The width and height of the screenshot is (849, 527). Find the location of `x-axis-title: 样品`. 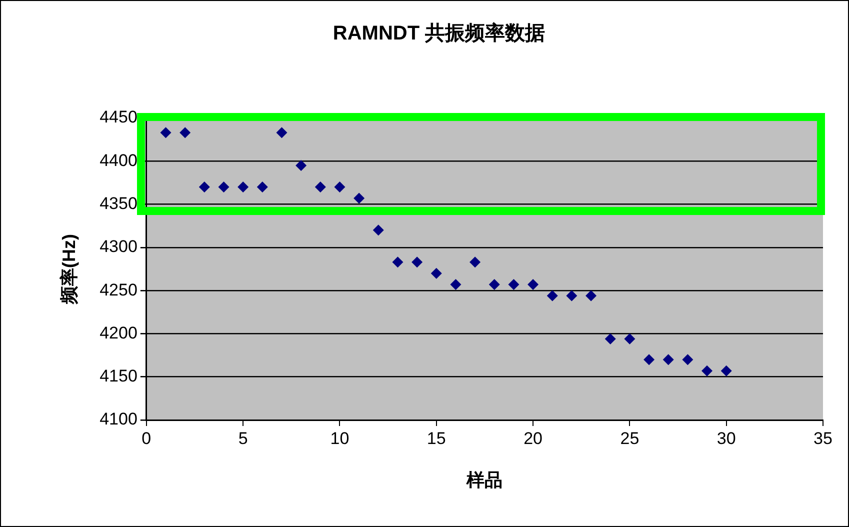

x-axis-title: 样品 is located at coordinates (484, 480).